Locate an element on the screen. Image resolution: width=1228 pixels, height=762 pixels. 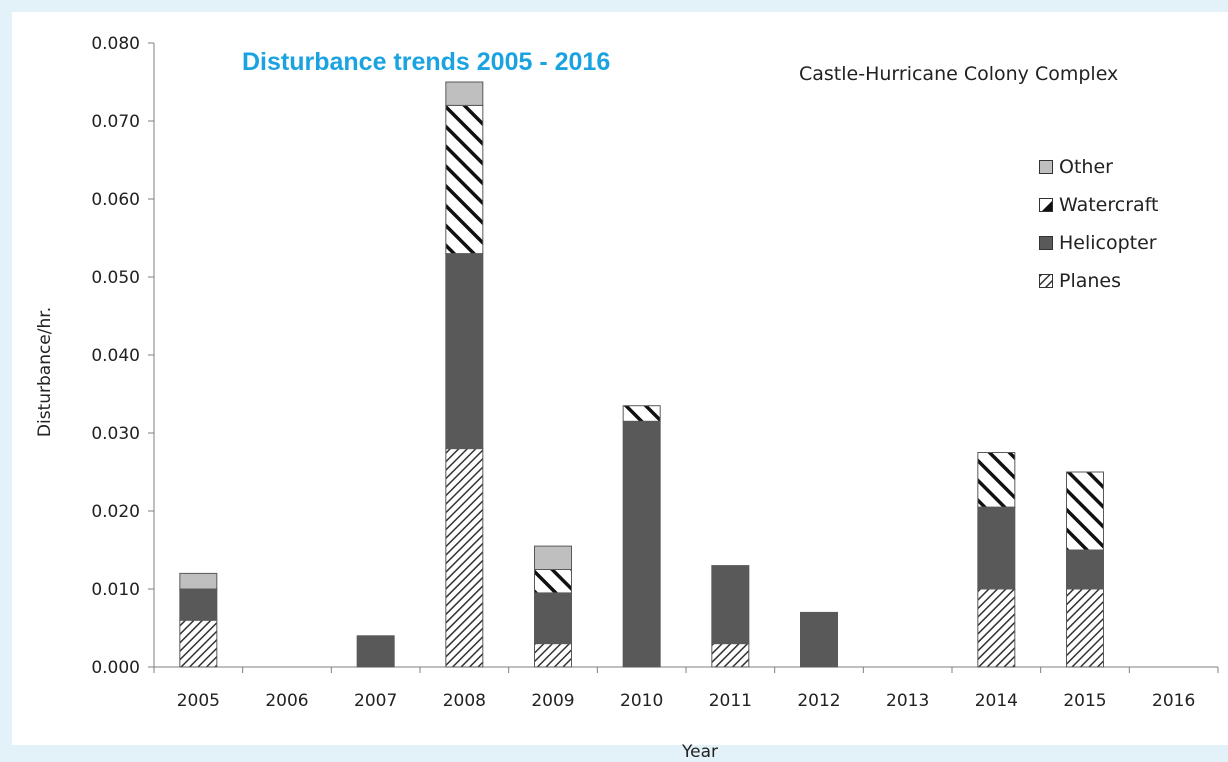
bar-planes-2015 is located at coordinates (1085, 628).